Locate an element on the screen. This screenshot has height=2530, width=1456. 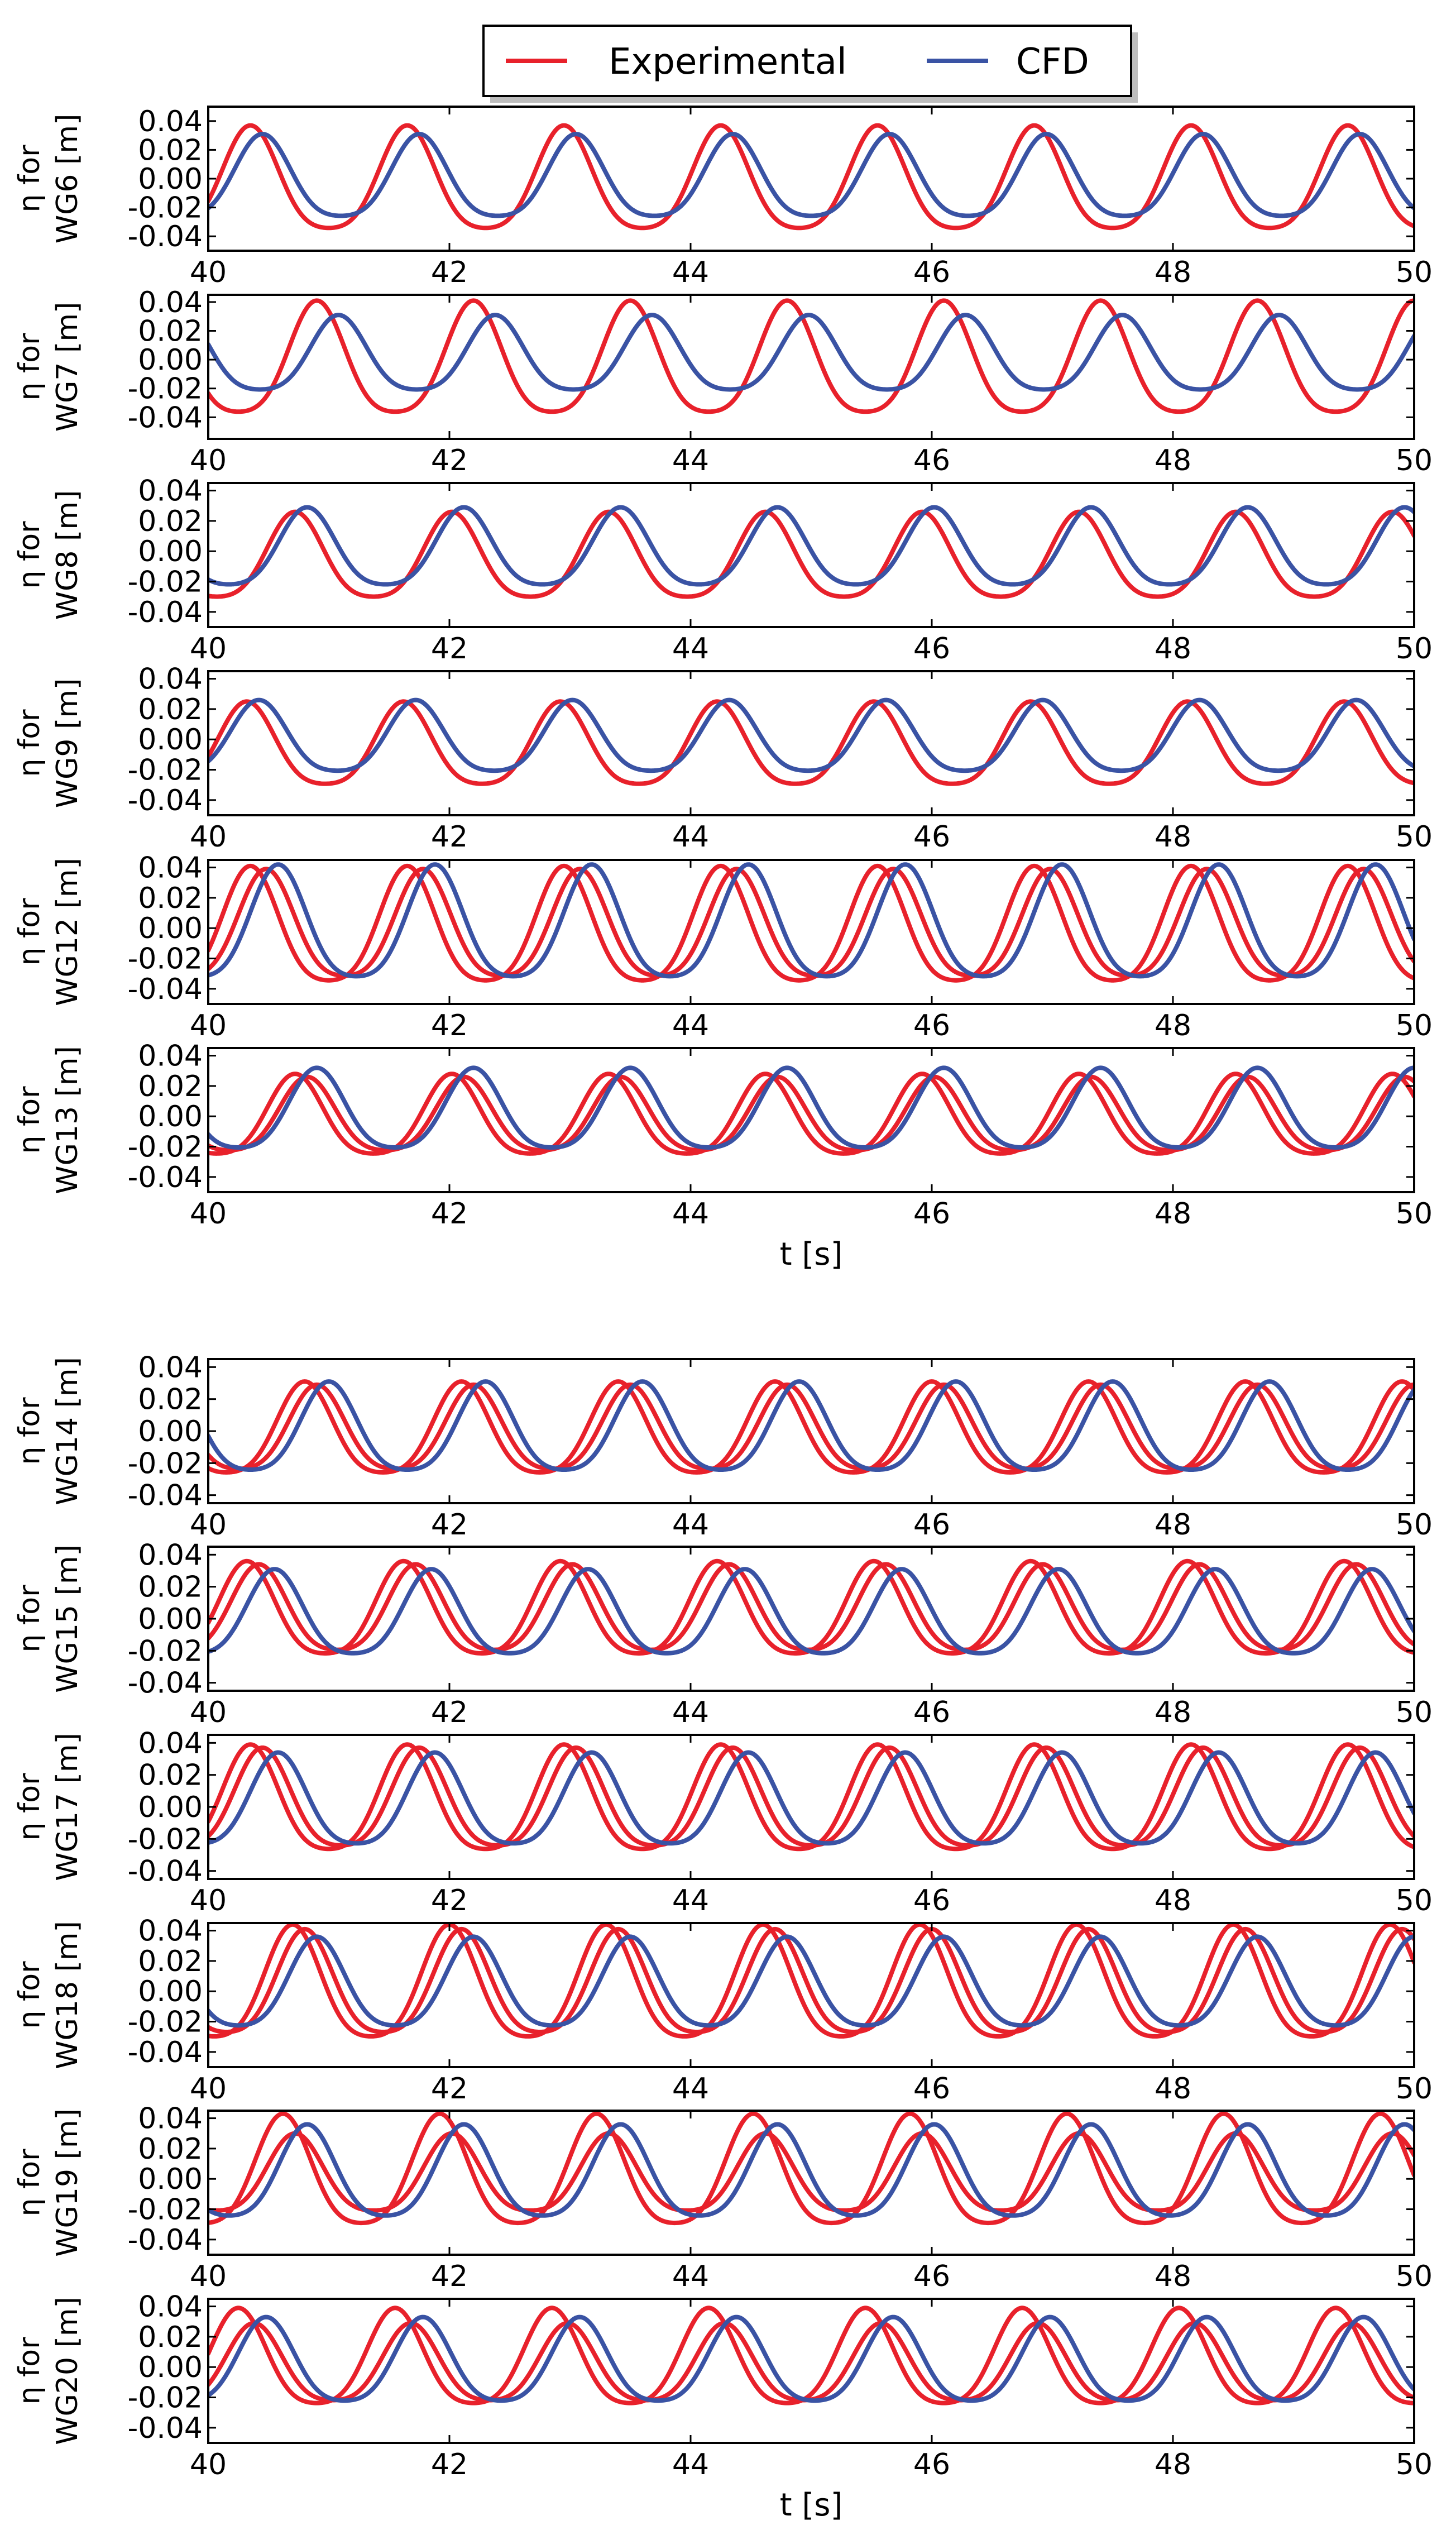
series-line-experimental-run2 is located at coordinates (811, 1426).